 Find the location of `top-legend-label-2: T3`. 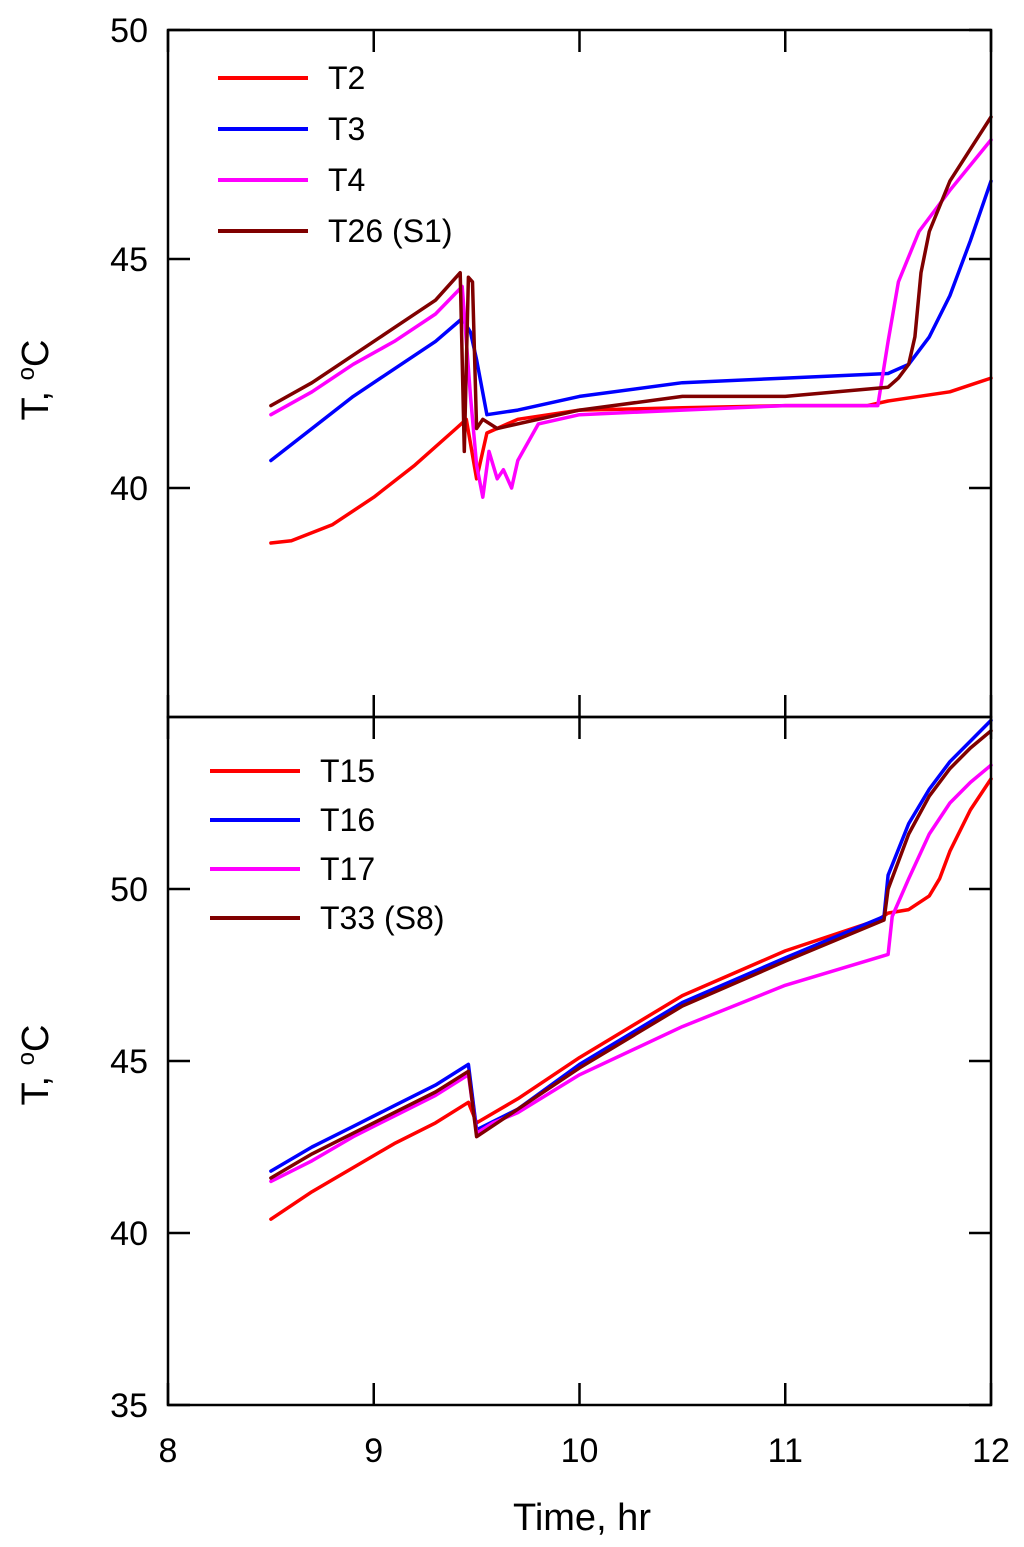

top-legend-label-2: T3 is located at coordinates (346, 129).